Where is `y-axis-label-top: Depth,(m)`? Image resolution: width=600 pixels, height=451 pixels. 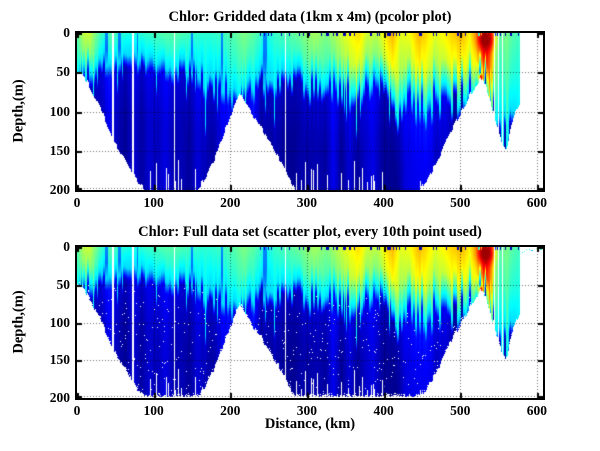
y-axis-label-top: Depth,(m) is located at coordinates (18, 111).